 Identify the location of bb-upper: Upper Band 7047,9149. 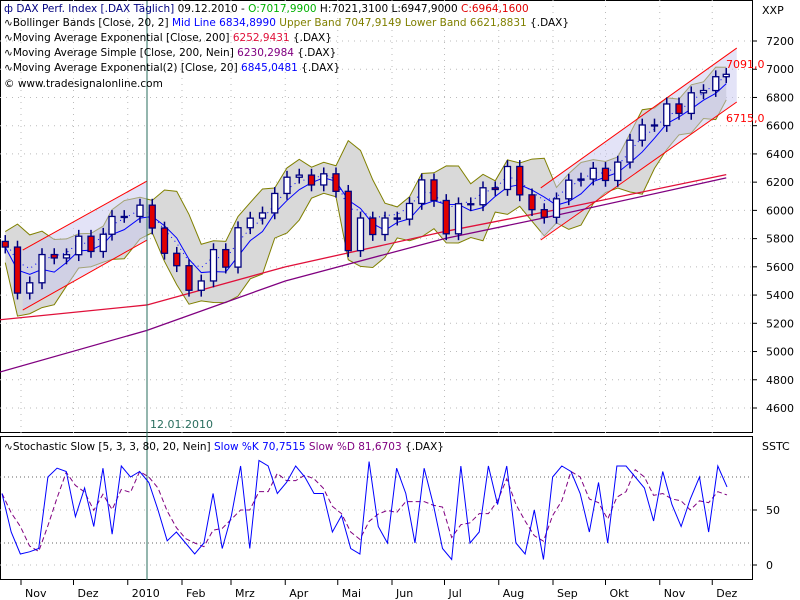
(340, 23).